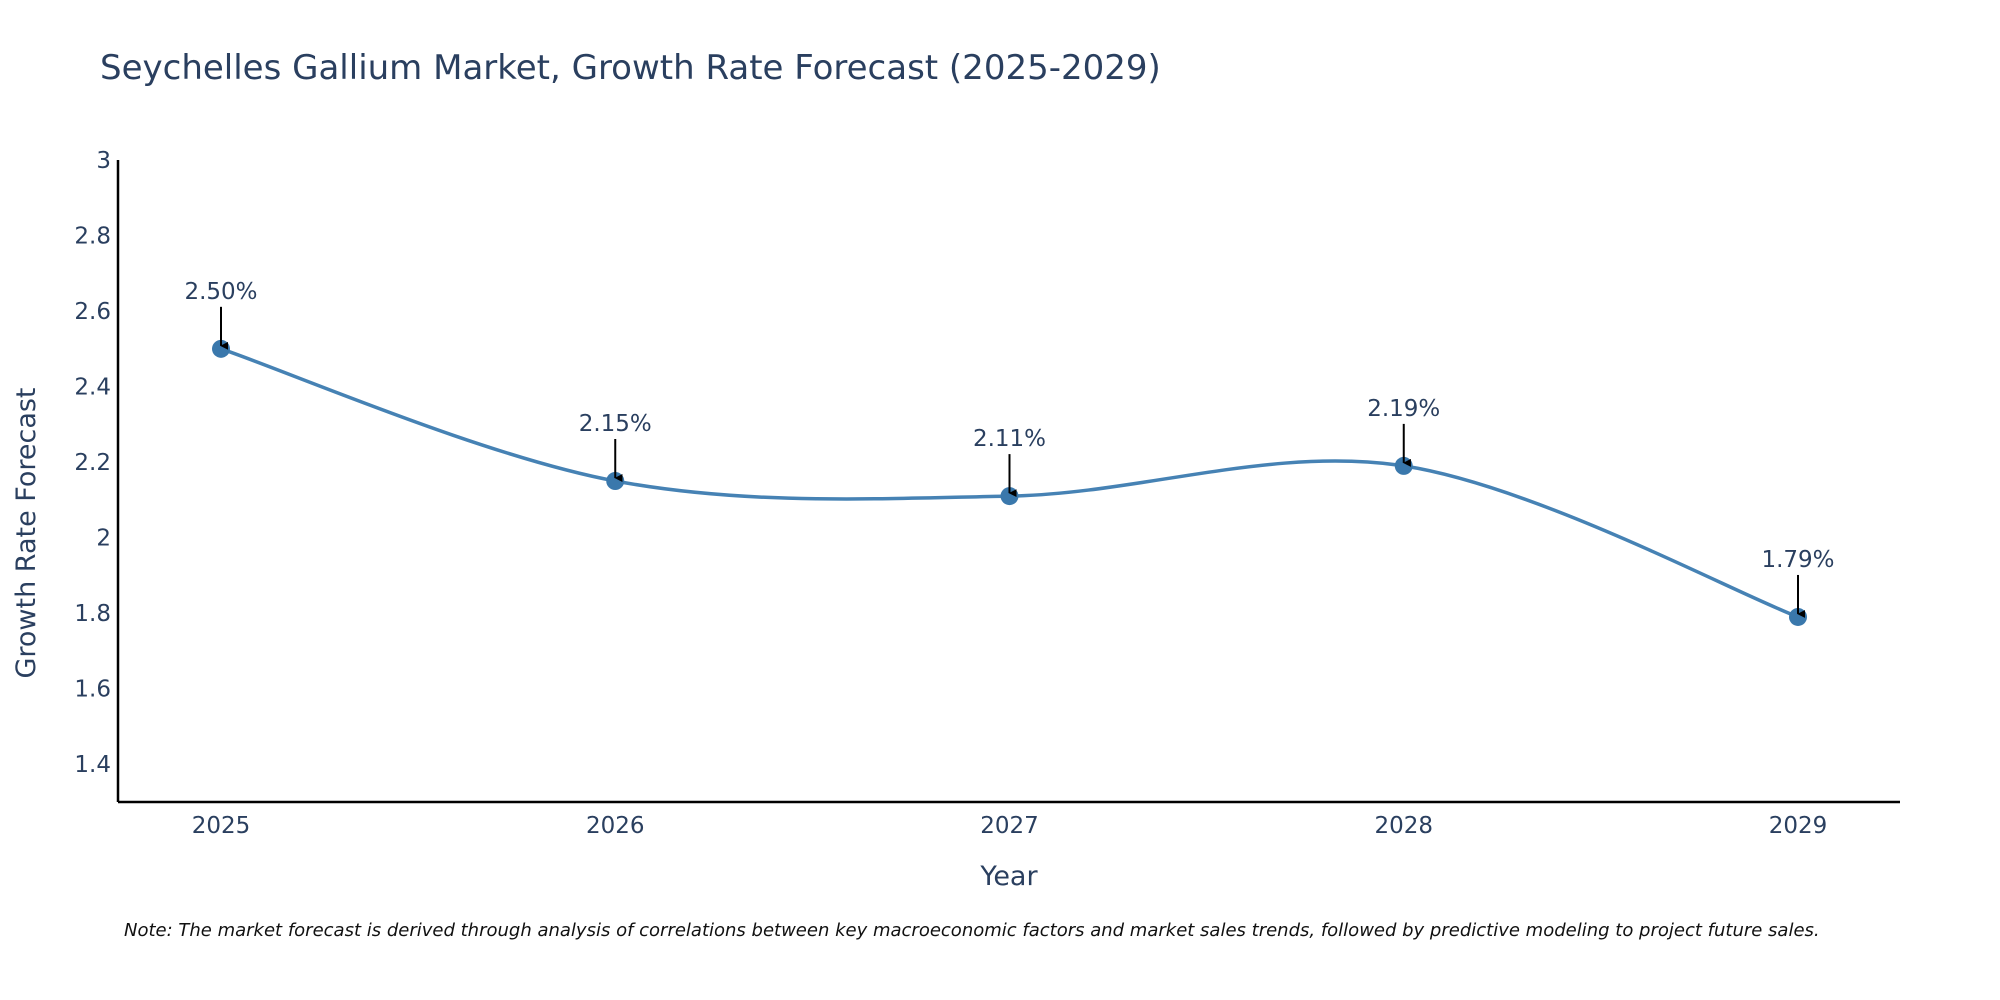  I want to click on data-label: 2.50%, so click(220, 292).